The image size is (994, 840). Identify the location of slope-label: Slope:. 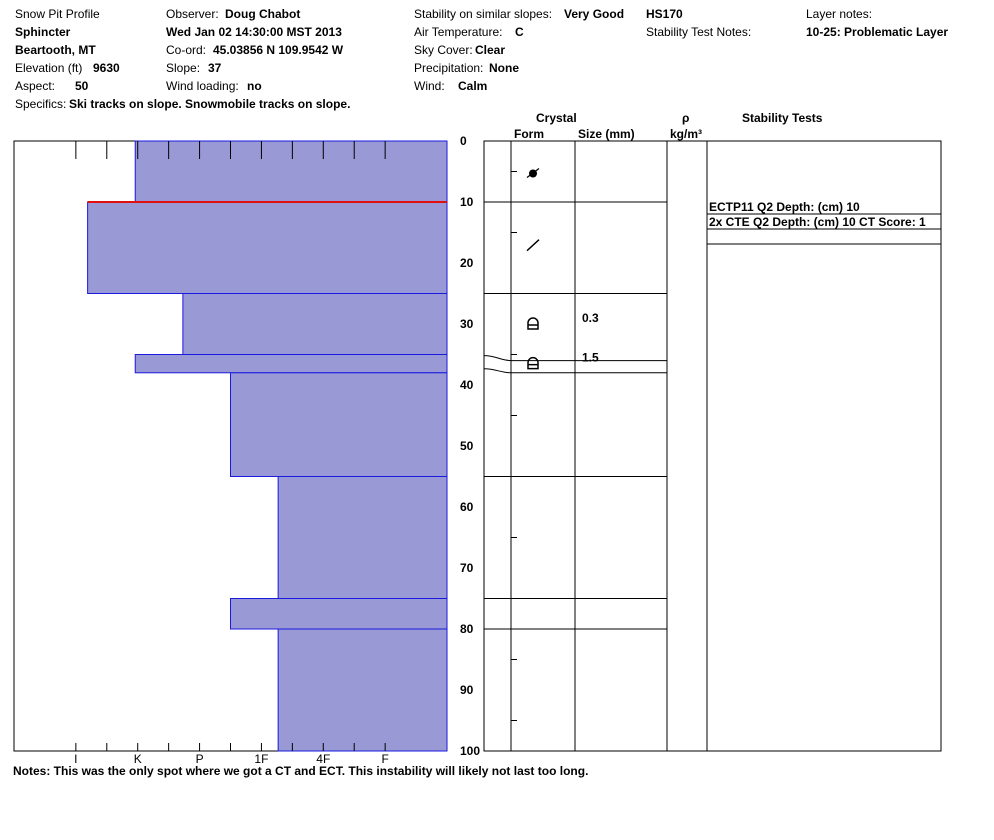
(183, 68).